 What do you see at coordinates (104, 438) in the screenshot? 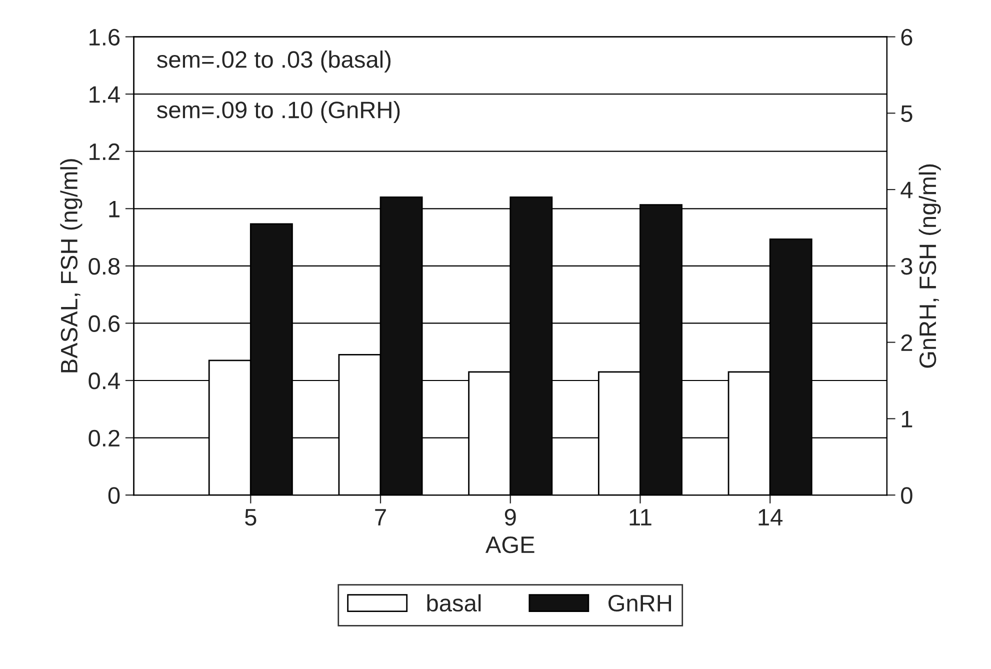
I see `y-tick-label: 0.2` at bounding box center [104, 438].